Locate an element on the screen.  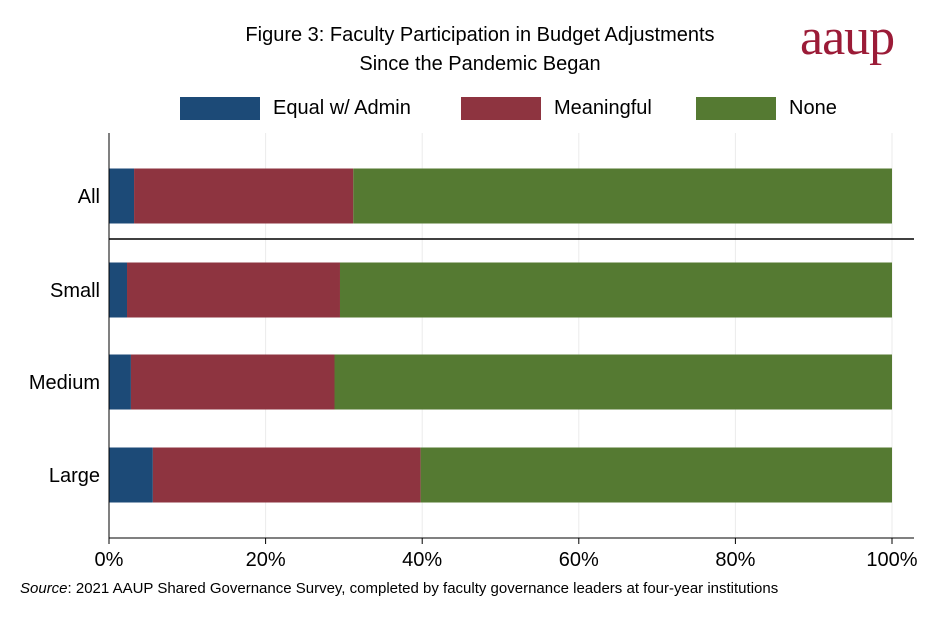
bar-large-meaningful is located at coordinates (286, 475).